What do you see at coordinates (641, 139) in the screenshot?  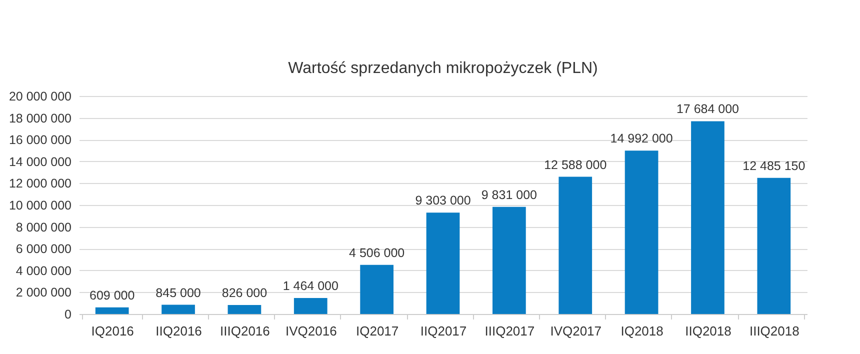 I see `data-label: 14 992 000` at bounding box center [641, 139].